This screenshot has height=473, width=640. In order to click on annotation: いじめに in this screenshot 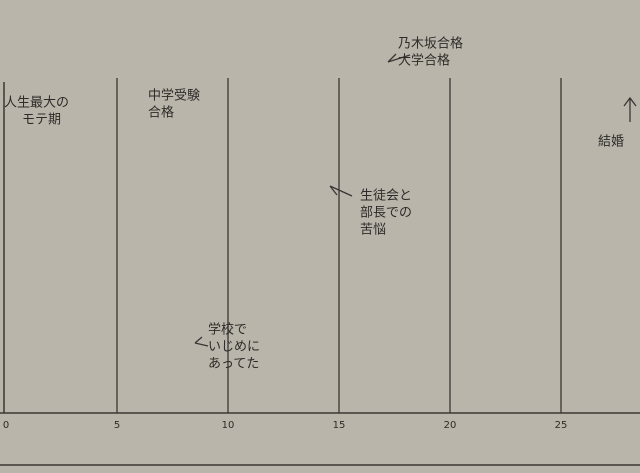, I will do `click(234, 347)`.